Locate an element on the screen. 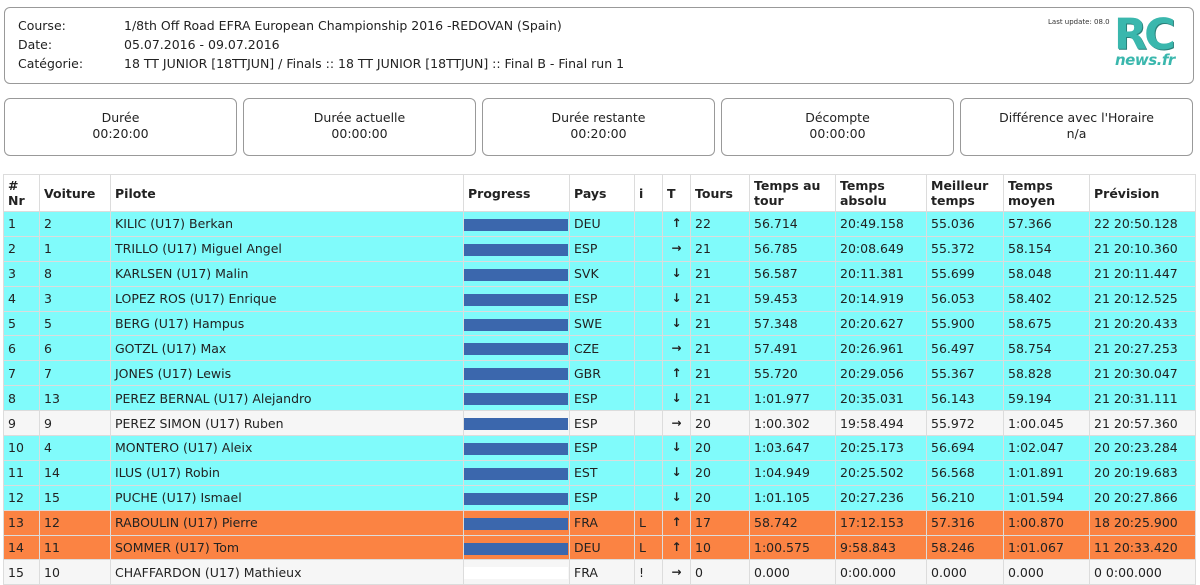 The width and height of the screenshot is (1200, 585). header-country: Pays is located at coordinates (602, 193).